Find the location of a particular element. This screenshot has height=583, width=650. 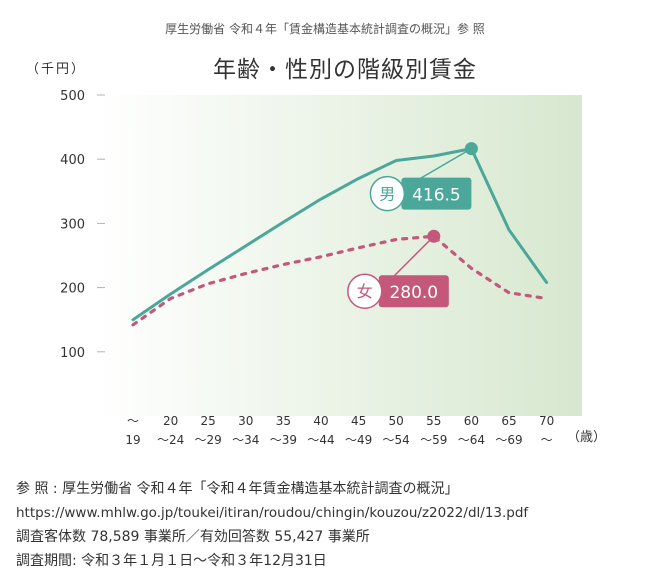

x-tick-label-bottom: ～54 is located at coordinates (396, 440).